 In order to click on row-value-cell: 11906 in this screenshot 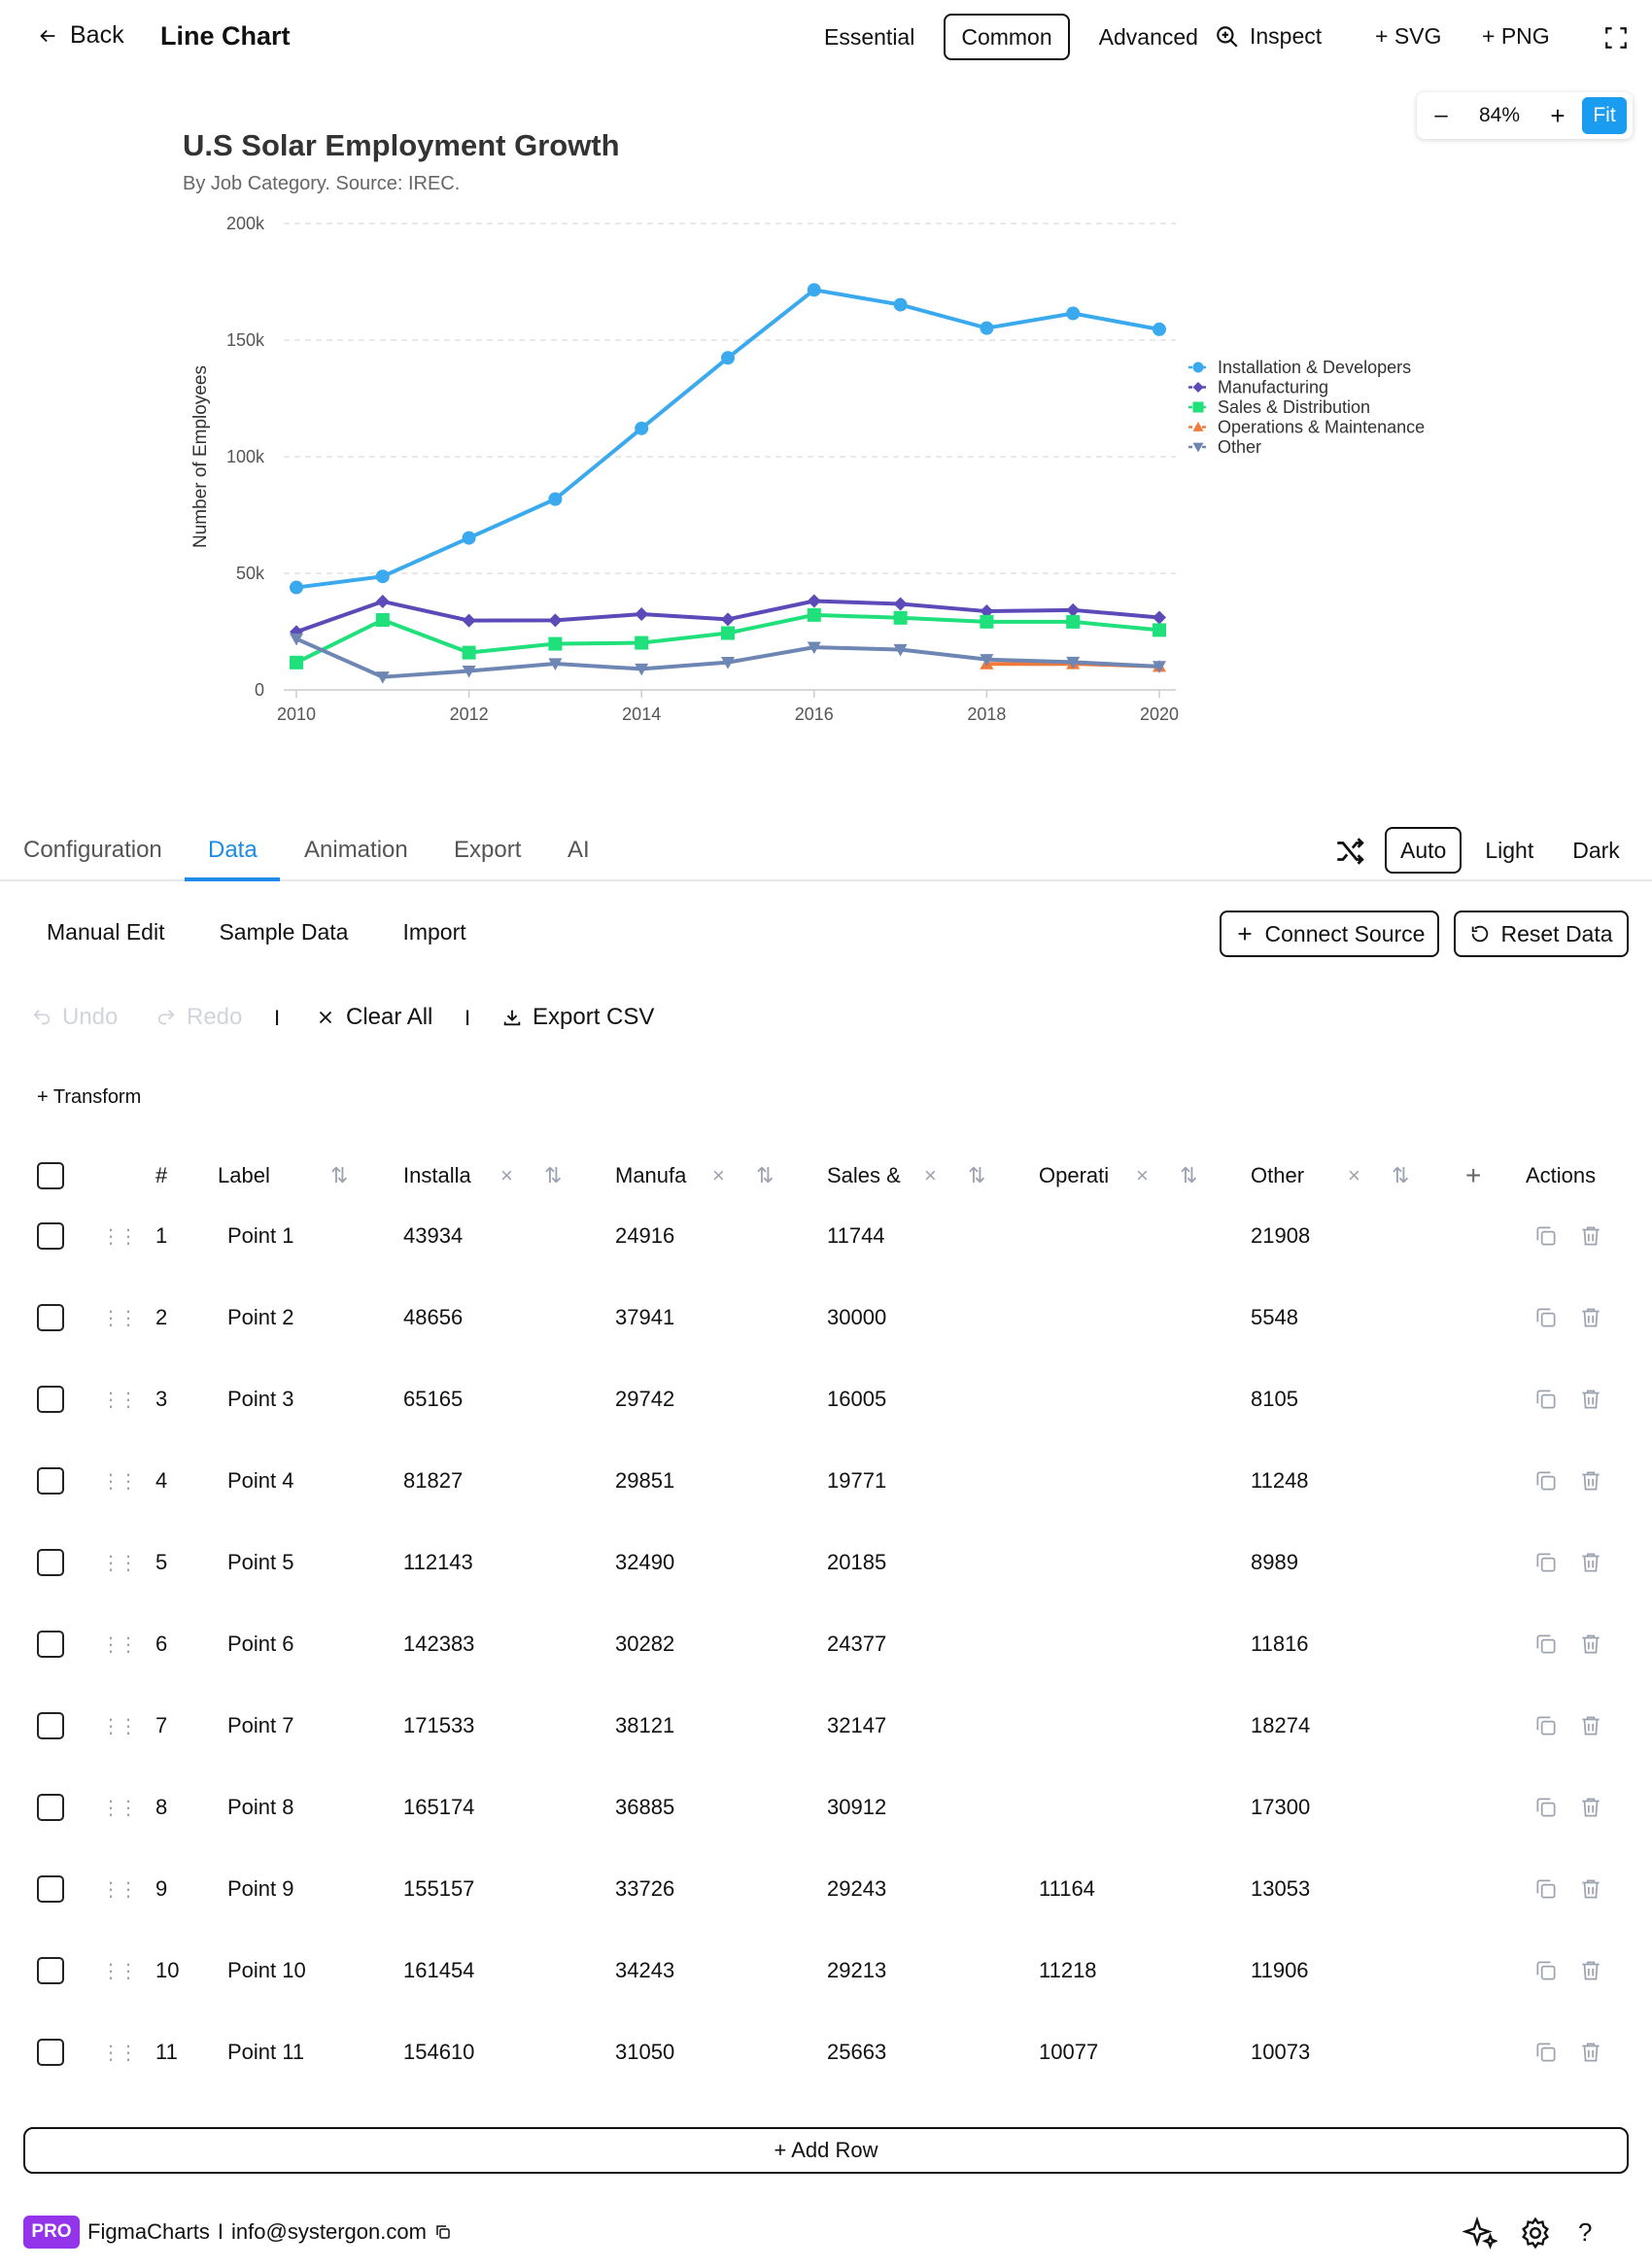, I will do `click(1280, 1970)`.